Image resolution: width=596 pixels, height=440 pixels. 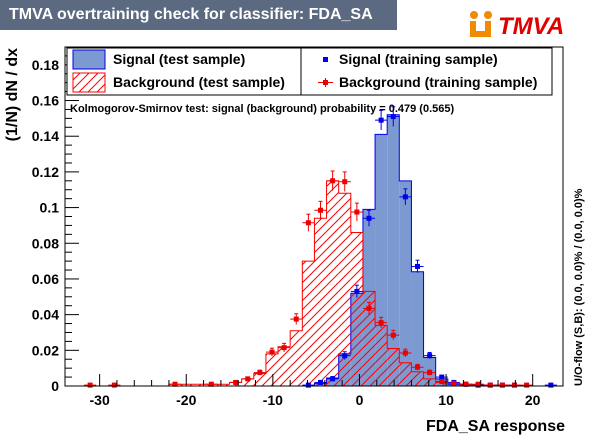 What do you see at coordinates (438, 82) in the screenshot?
I see `legend-label-background-train: Background (training sample)` at bounding box center [438, 82].